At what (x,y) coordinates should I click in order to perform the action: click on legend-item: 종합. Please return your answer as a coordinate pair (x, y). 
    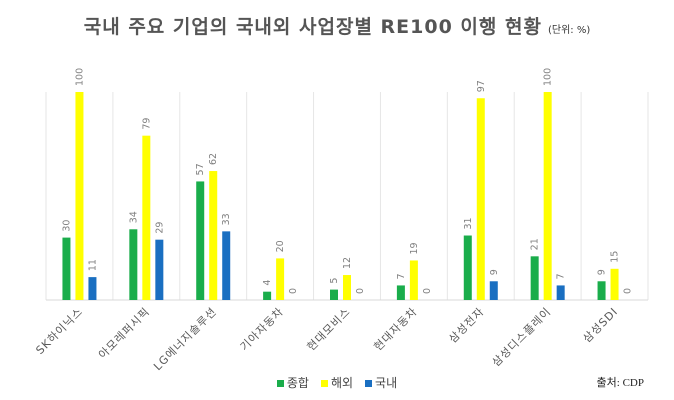
    Looking at the image, I should click on (292, 382).